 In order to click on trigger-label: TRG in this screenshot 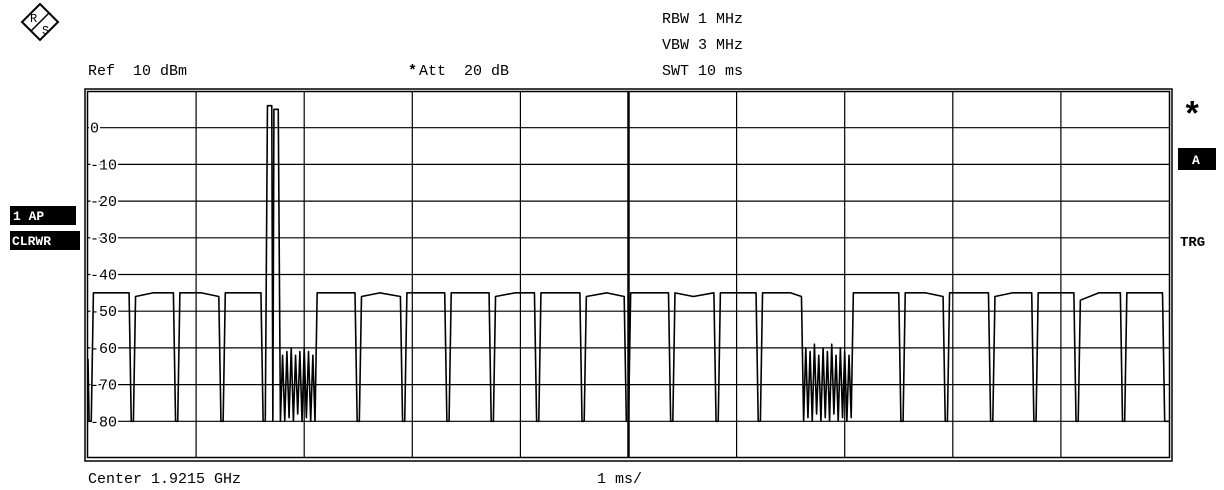, I will do `click(1192, 243)`.